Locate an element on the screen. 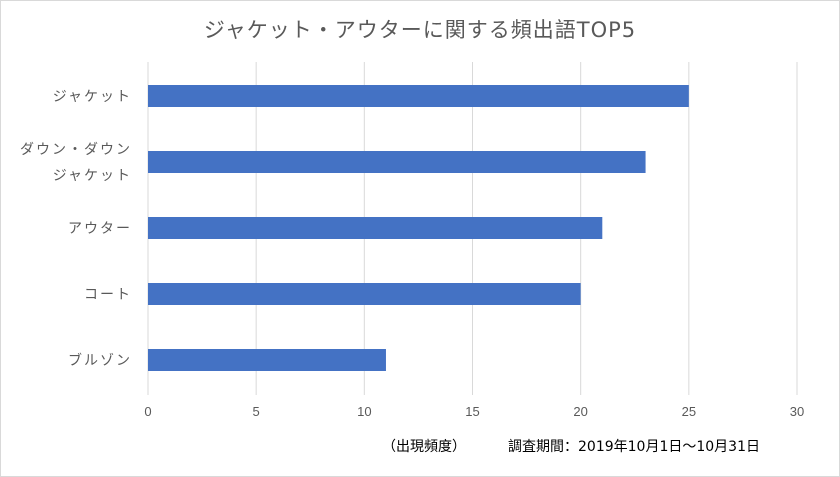 The width and height of the screenshot is (840, 477). x-tick-label: 10 is located at coordinates (364, 411).